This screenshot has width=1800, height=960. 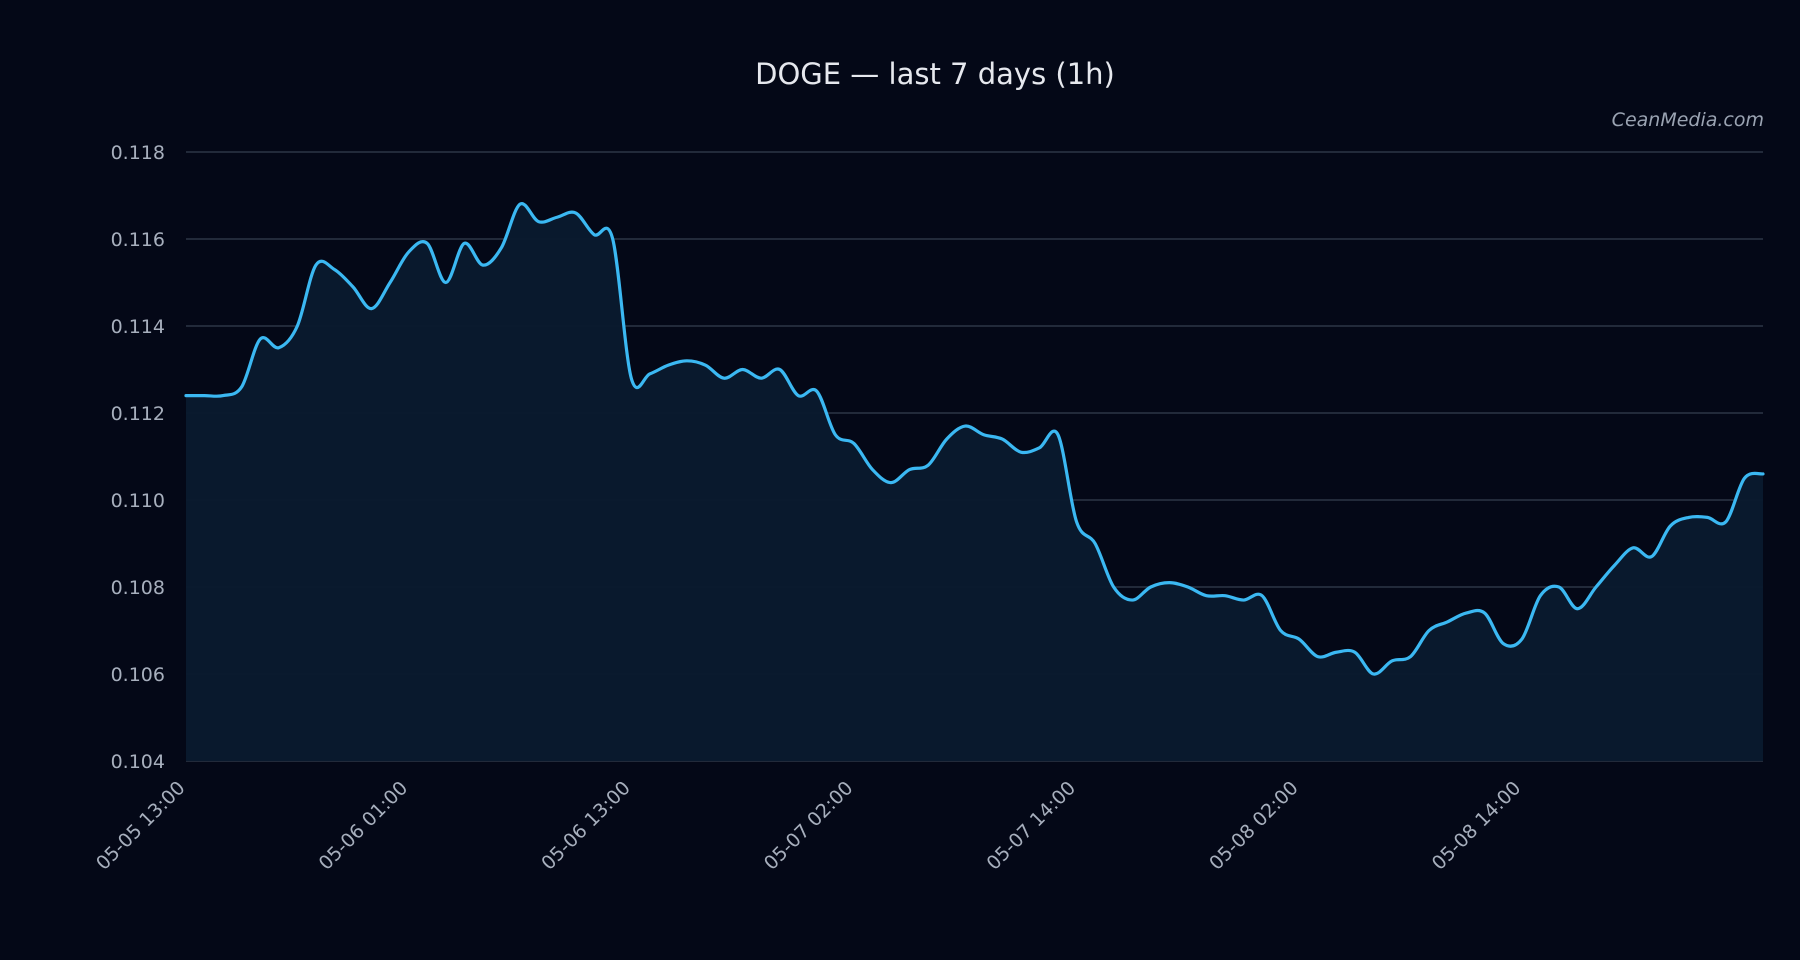 I want to click on y-tick-label: 0.116, so click(x=138, y=240).